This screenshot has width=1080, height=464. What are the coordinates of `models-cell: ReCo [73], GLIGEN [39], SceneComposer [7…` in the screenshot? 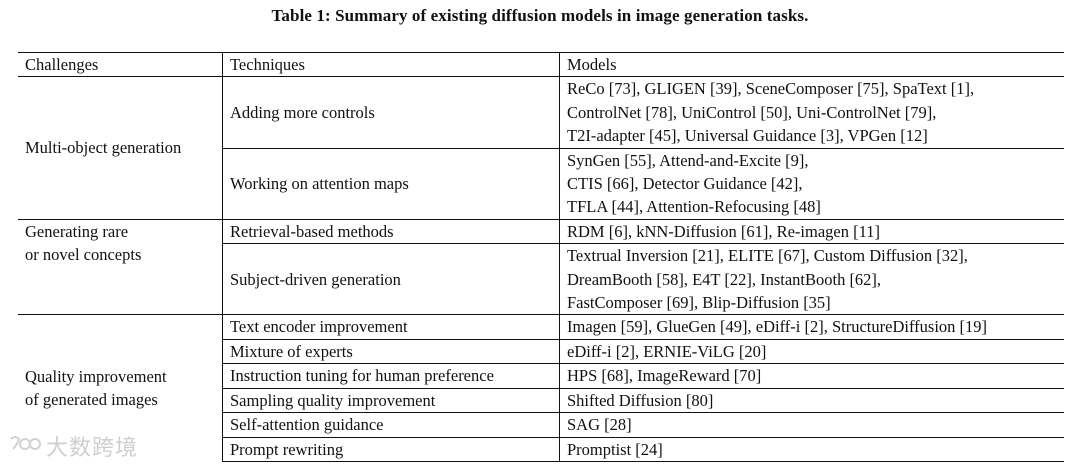 It's located at (811, 112).